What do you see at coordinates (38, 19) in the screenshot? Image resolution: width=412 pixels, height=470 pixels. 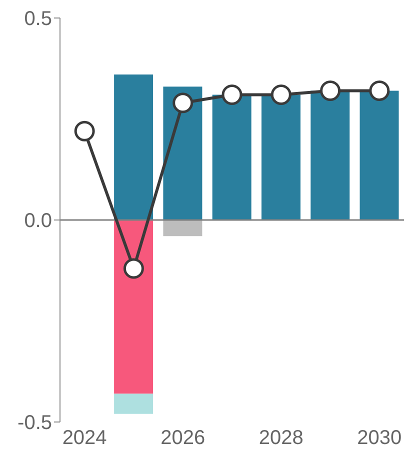 I see `y-tick-label: 0.5` at bounding box center [38, 19].